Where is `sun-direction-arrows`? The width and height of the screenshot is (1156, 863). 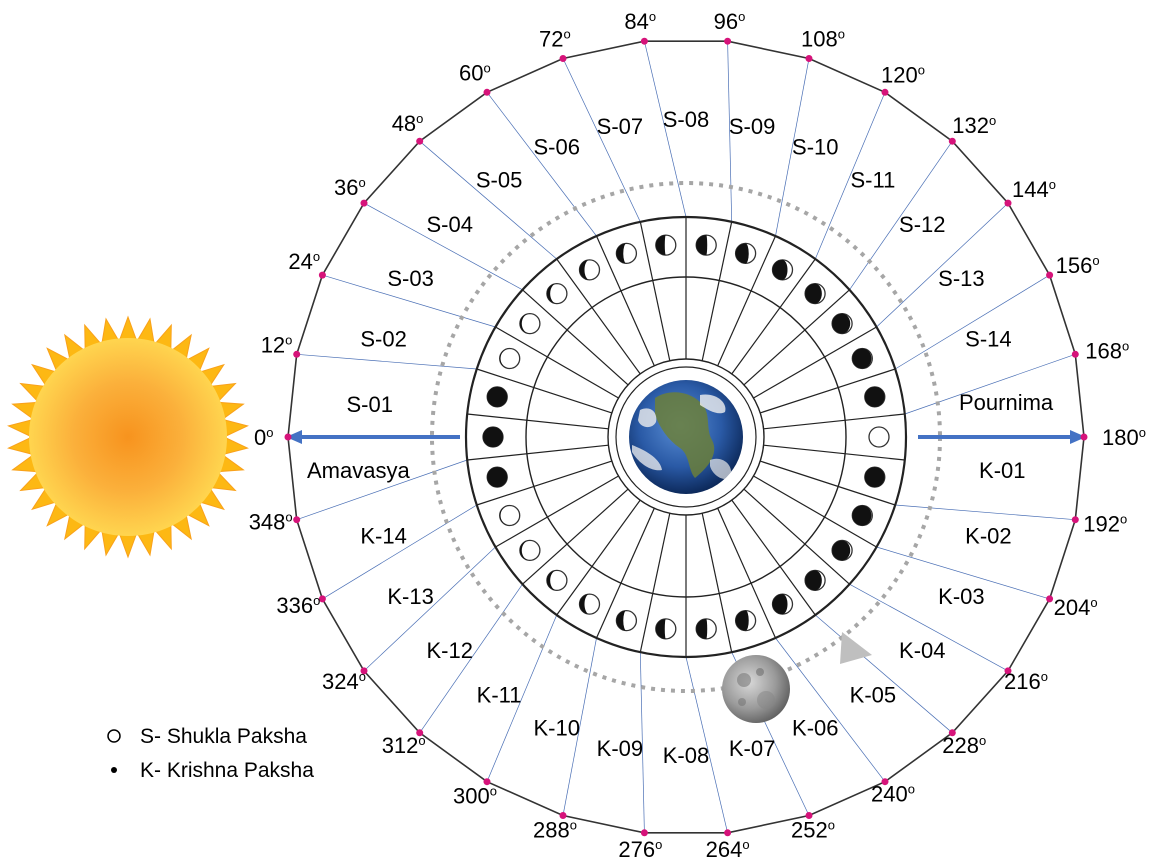 sun-direction-arrows is located at coordinates (686, 437).